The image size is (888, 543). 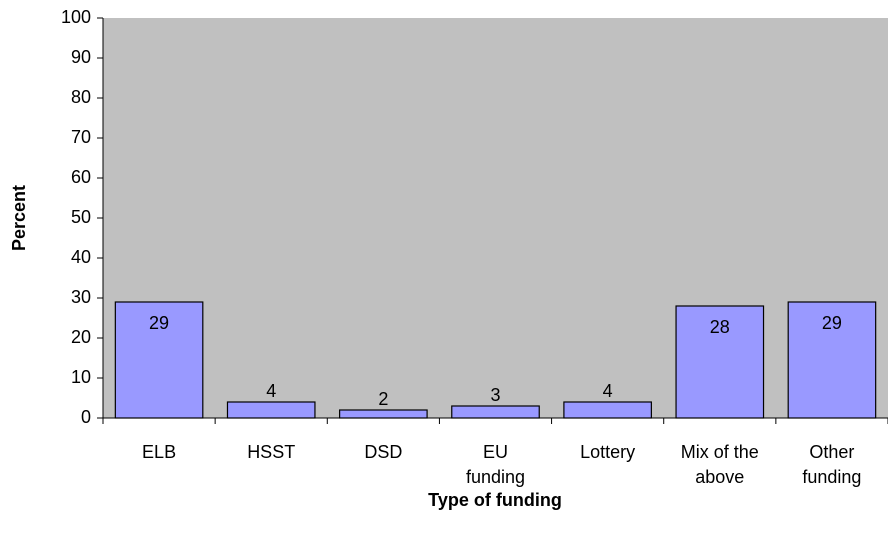 What do you see at coordinates (383, 399) in the screenshot?
I see `data-label: 2` at bounding box center [383, 399].